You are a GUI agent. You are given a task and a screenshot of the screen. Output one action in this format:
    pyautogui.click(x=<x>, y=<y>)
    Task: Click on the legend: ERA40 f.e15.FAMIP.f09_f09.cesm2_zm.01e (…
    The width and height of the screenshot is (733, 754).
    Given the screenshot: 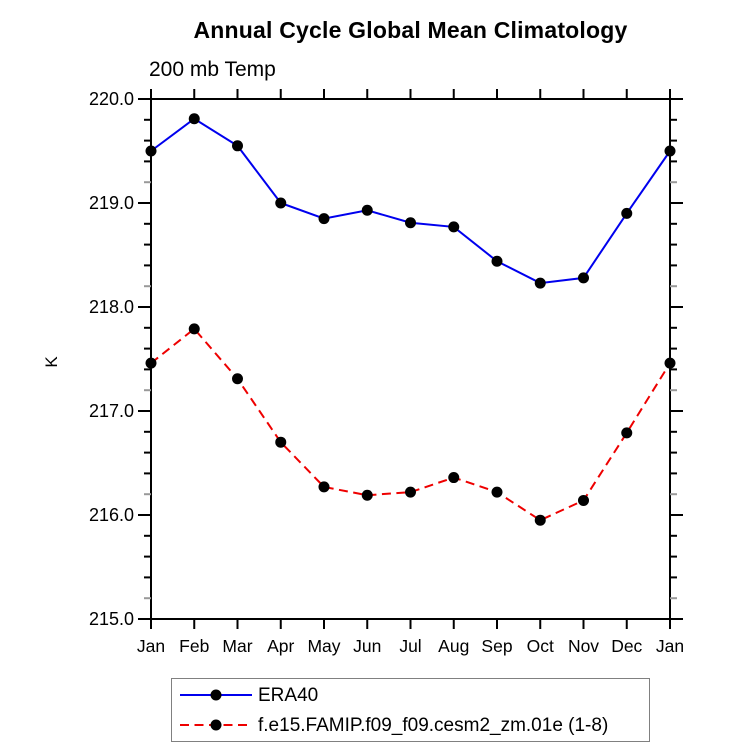 What is the action you would take?
    pyautogui.click(x=410, y=710)
    